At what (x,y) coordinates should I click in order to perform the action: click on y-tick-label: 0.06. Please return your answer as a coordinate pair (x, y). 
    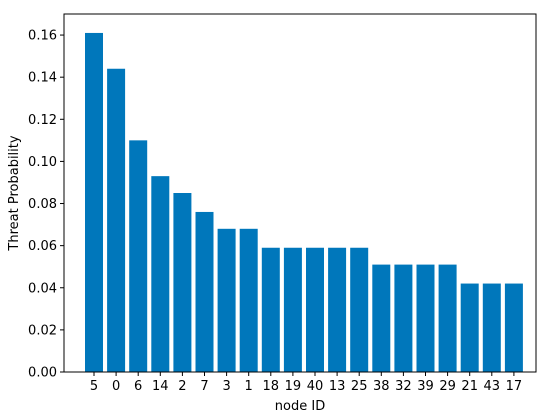
    Looking at the image, I should click on (42, 246).